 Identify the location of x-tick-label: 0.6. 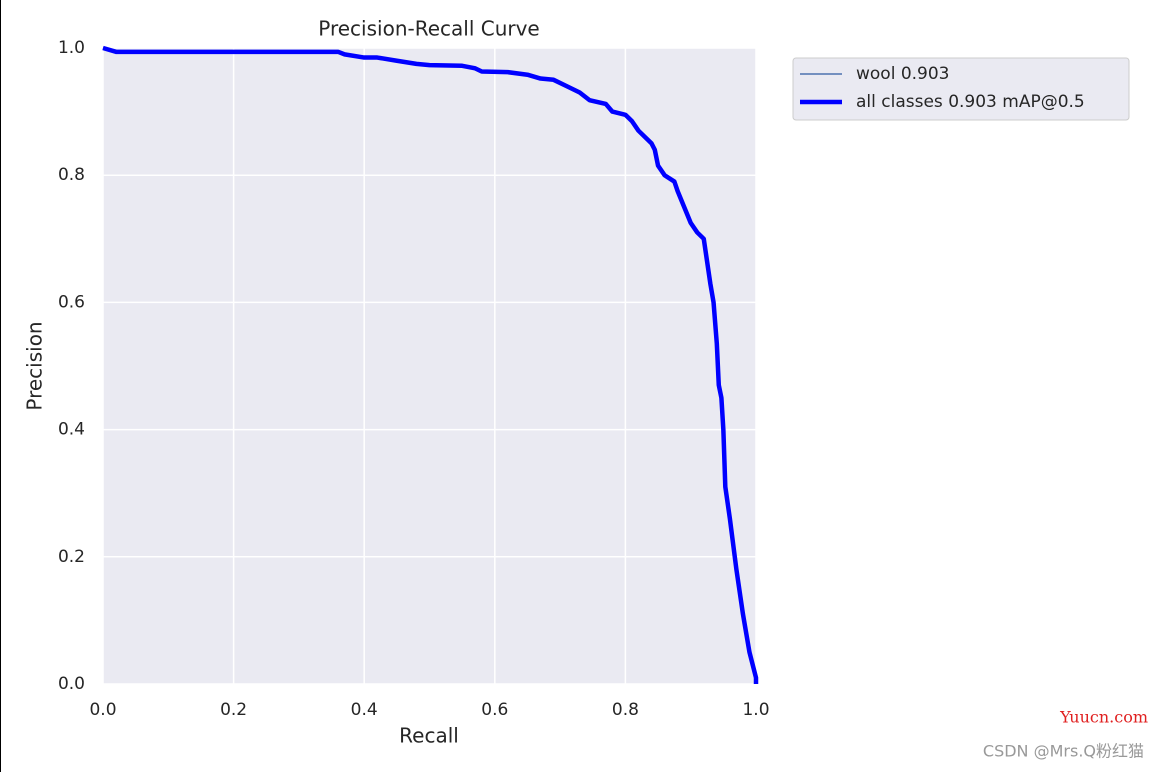
(494, 710).